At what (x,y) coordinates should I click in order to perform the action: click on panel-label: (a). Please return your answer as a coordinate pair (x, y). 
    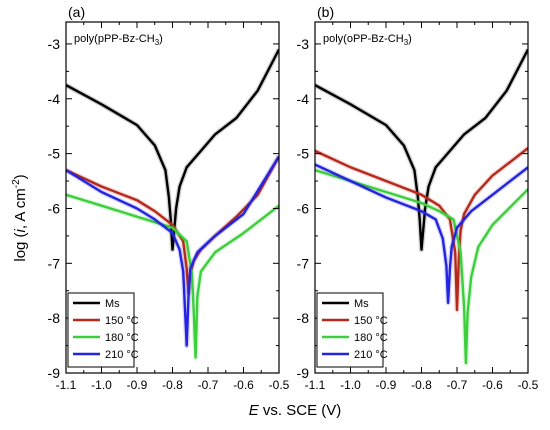
    Looking at the image, I should click on (76, 12).